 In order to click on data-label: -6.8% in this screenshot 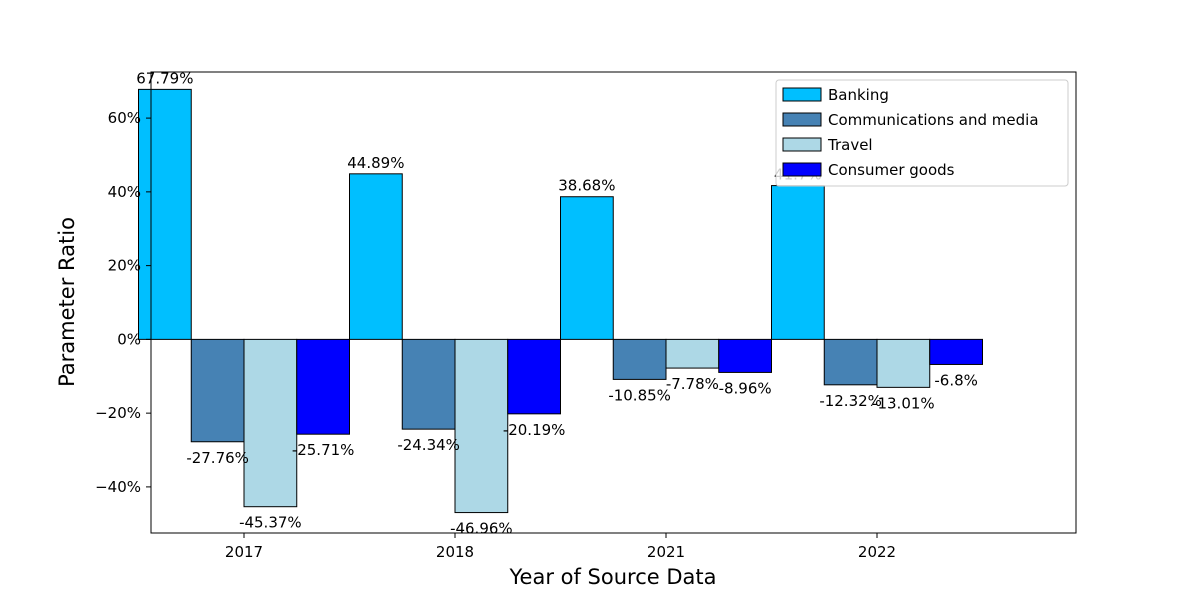, I will do `click(956, 380)`.